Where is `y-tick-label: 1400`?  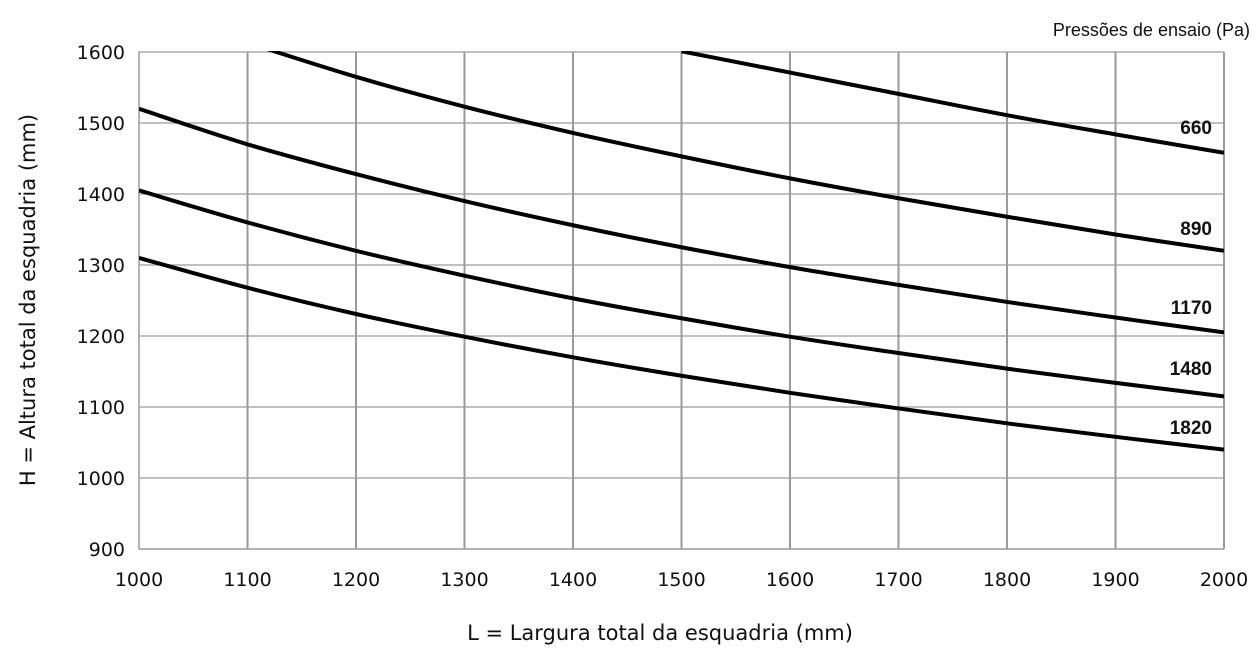
y-tick-label: 1400 is located at coordinates (101, 195).